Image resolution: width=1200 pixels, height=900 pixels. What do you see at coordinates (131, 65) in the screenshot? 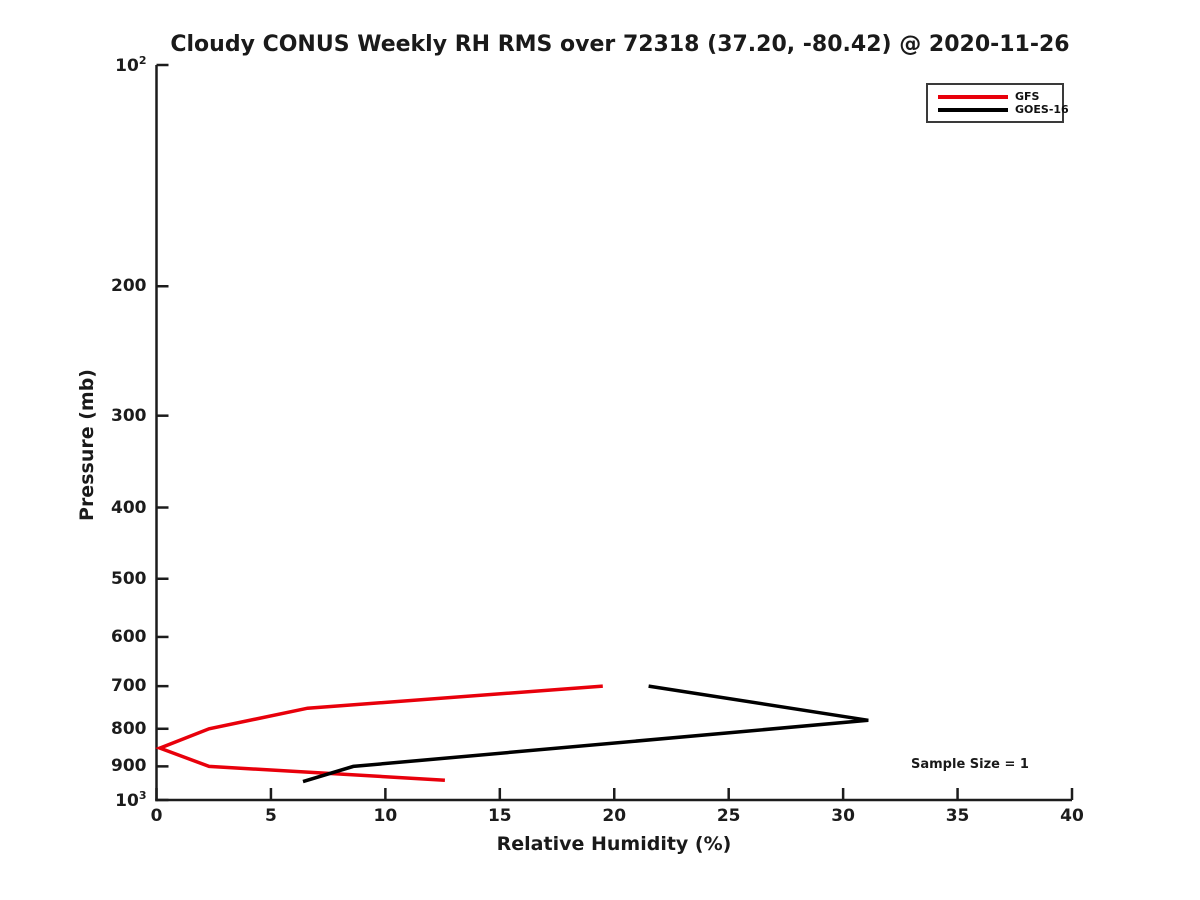
I see `y-tick-label: 10²` at bounding box center [131, 65].